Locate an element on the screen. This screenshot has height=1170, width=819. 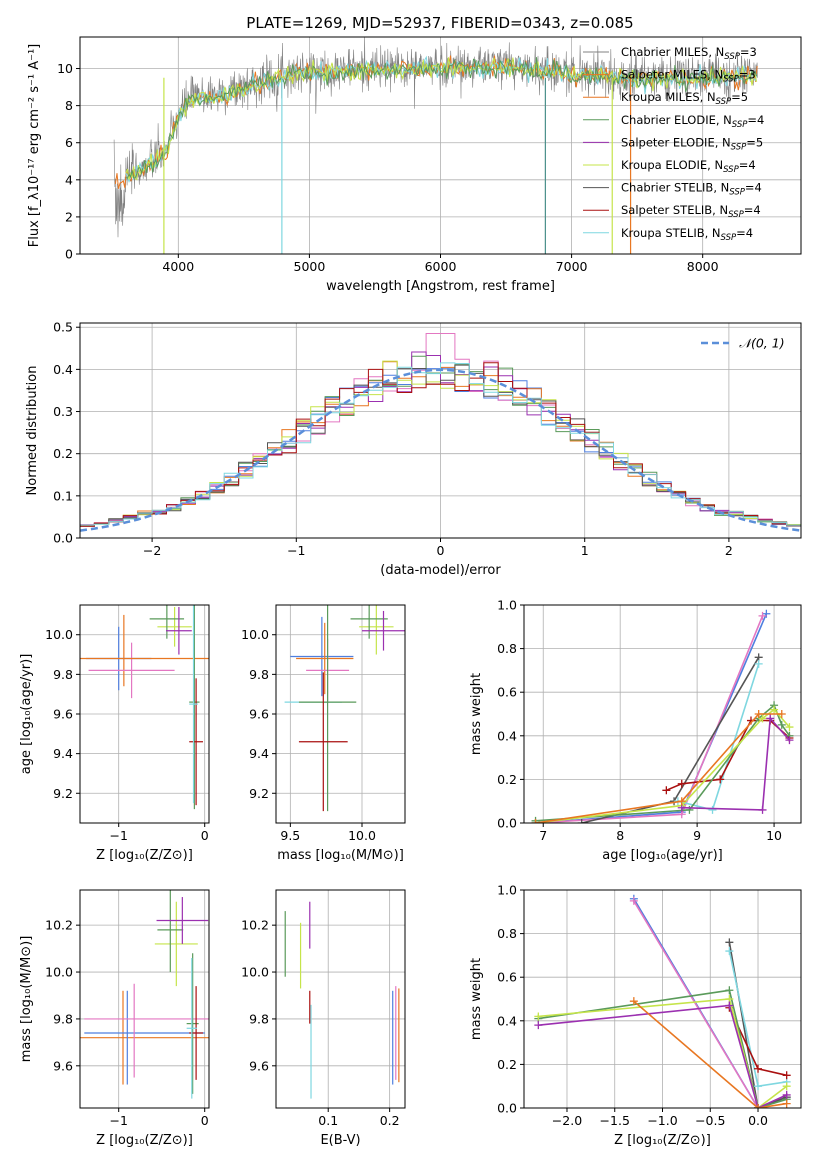
x-tick-label: 7000 is located at coordinates (572, 266).